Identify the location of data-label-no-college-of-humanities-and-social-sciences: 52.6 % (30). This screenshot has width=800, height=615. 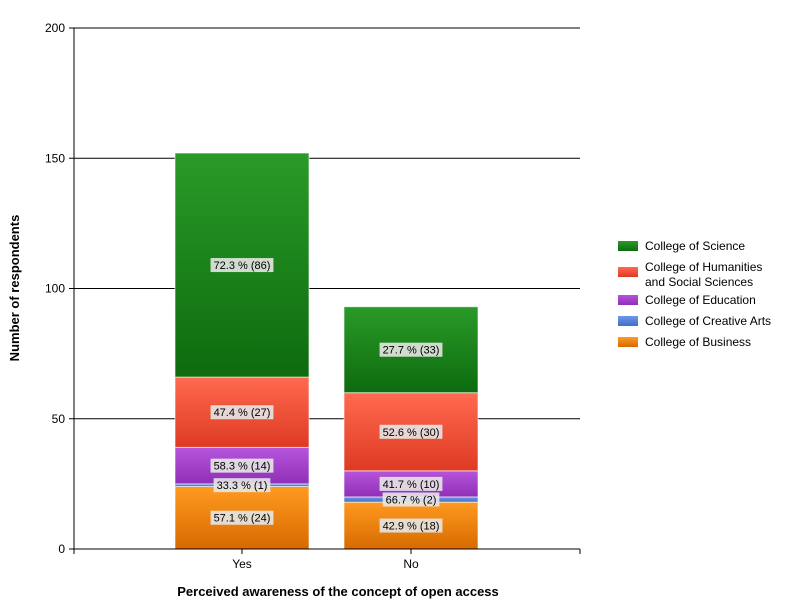
(411, 431).